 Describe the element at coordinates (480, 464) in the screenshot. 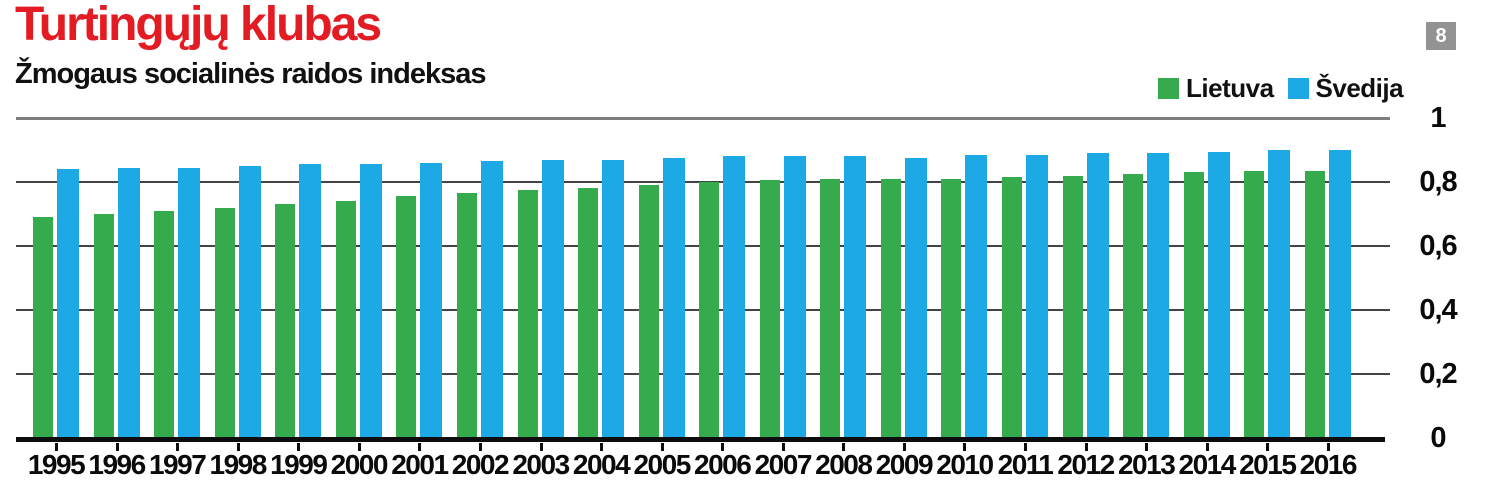

I see `x-axis-label-2002: 2002` at that location.